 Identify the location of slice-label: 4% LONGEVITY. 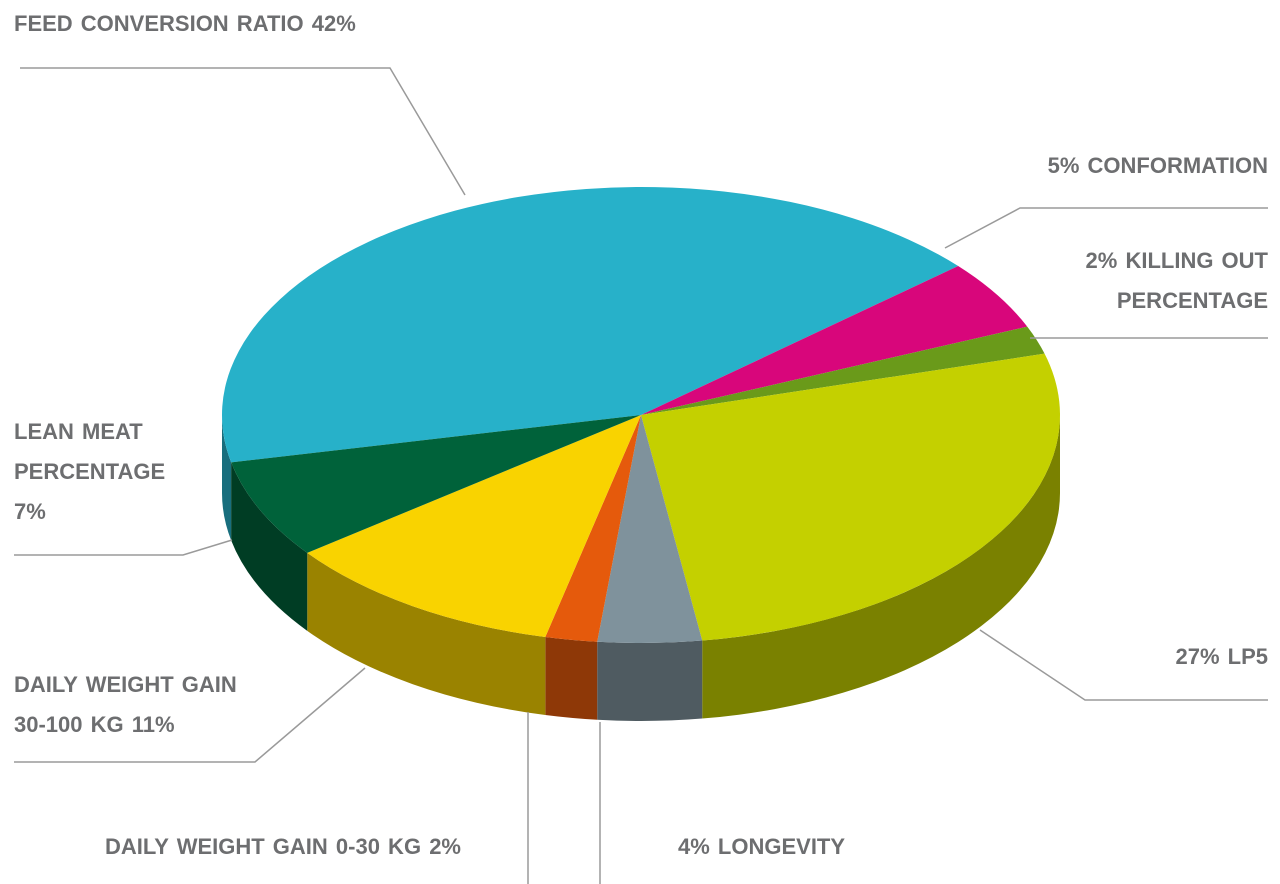
(761, 847).